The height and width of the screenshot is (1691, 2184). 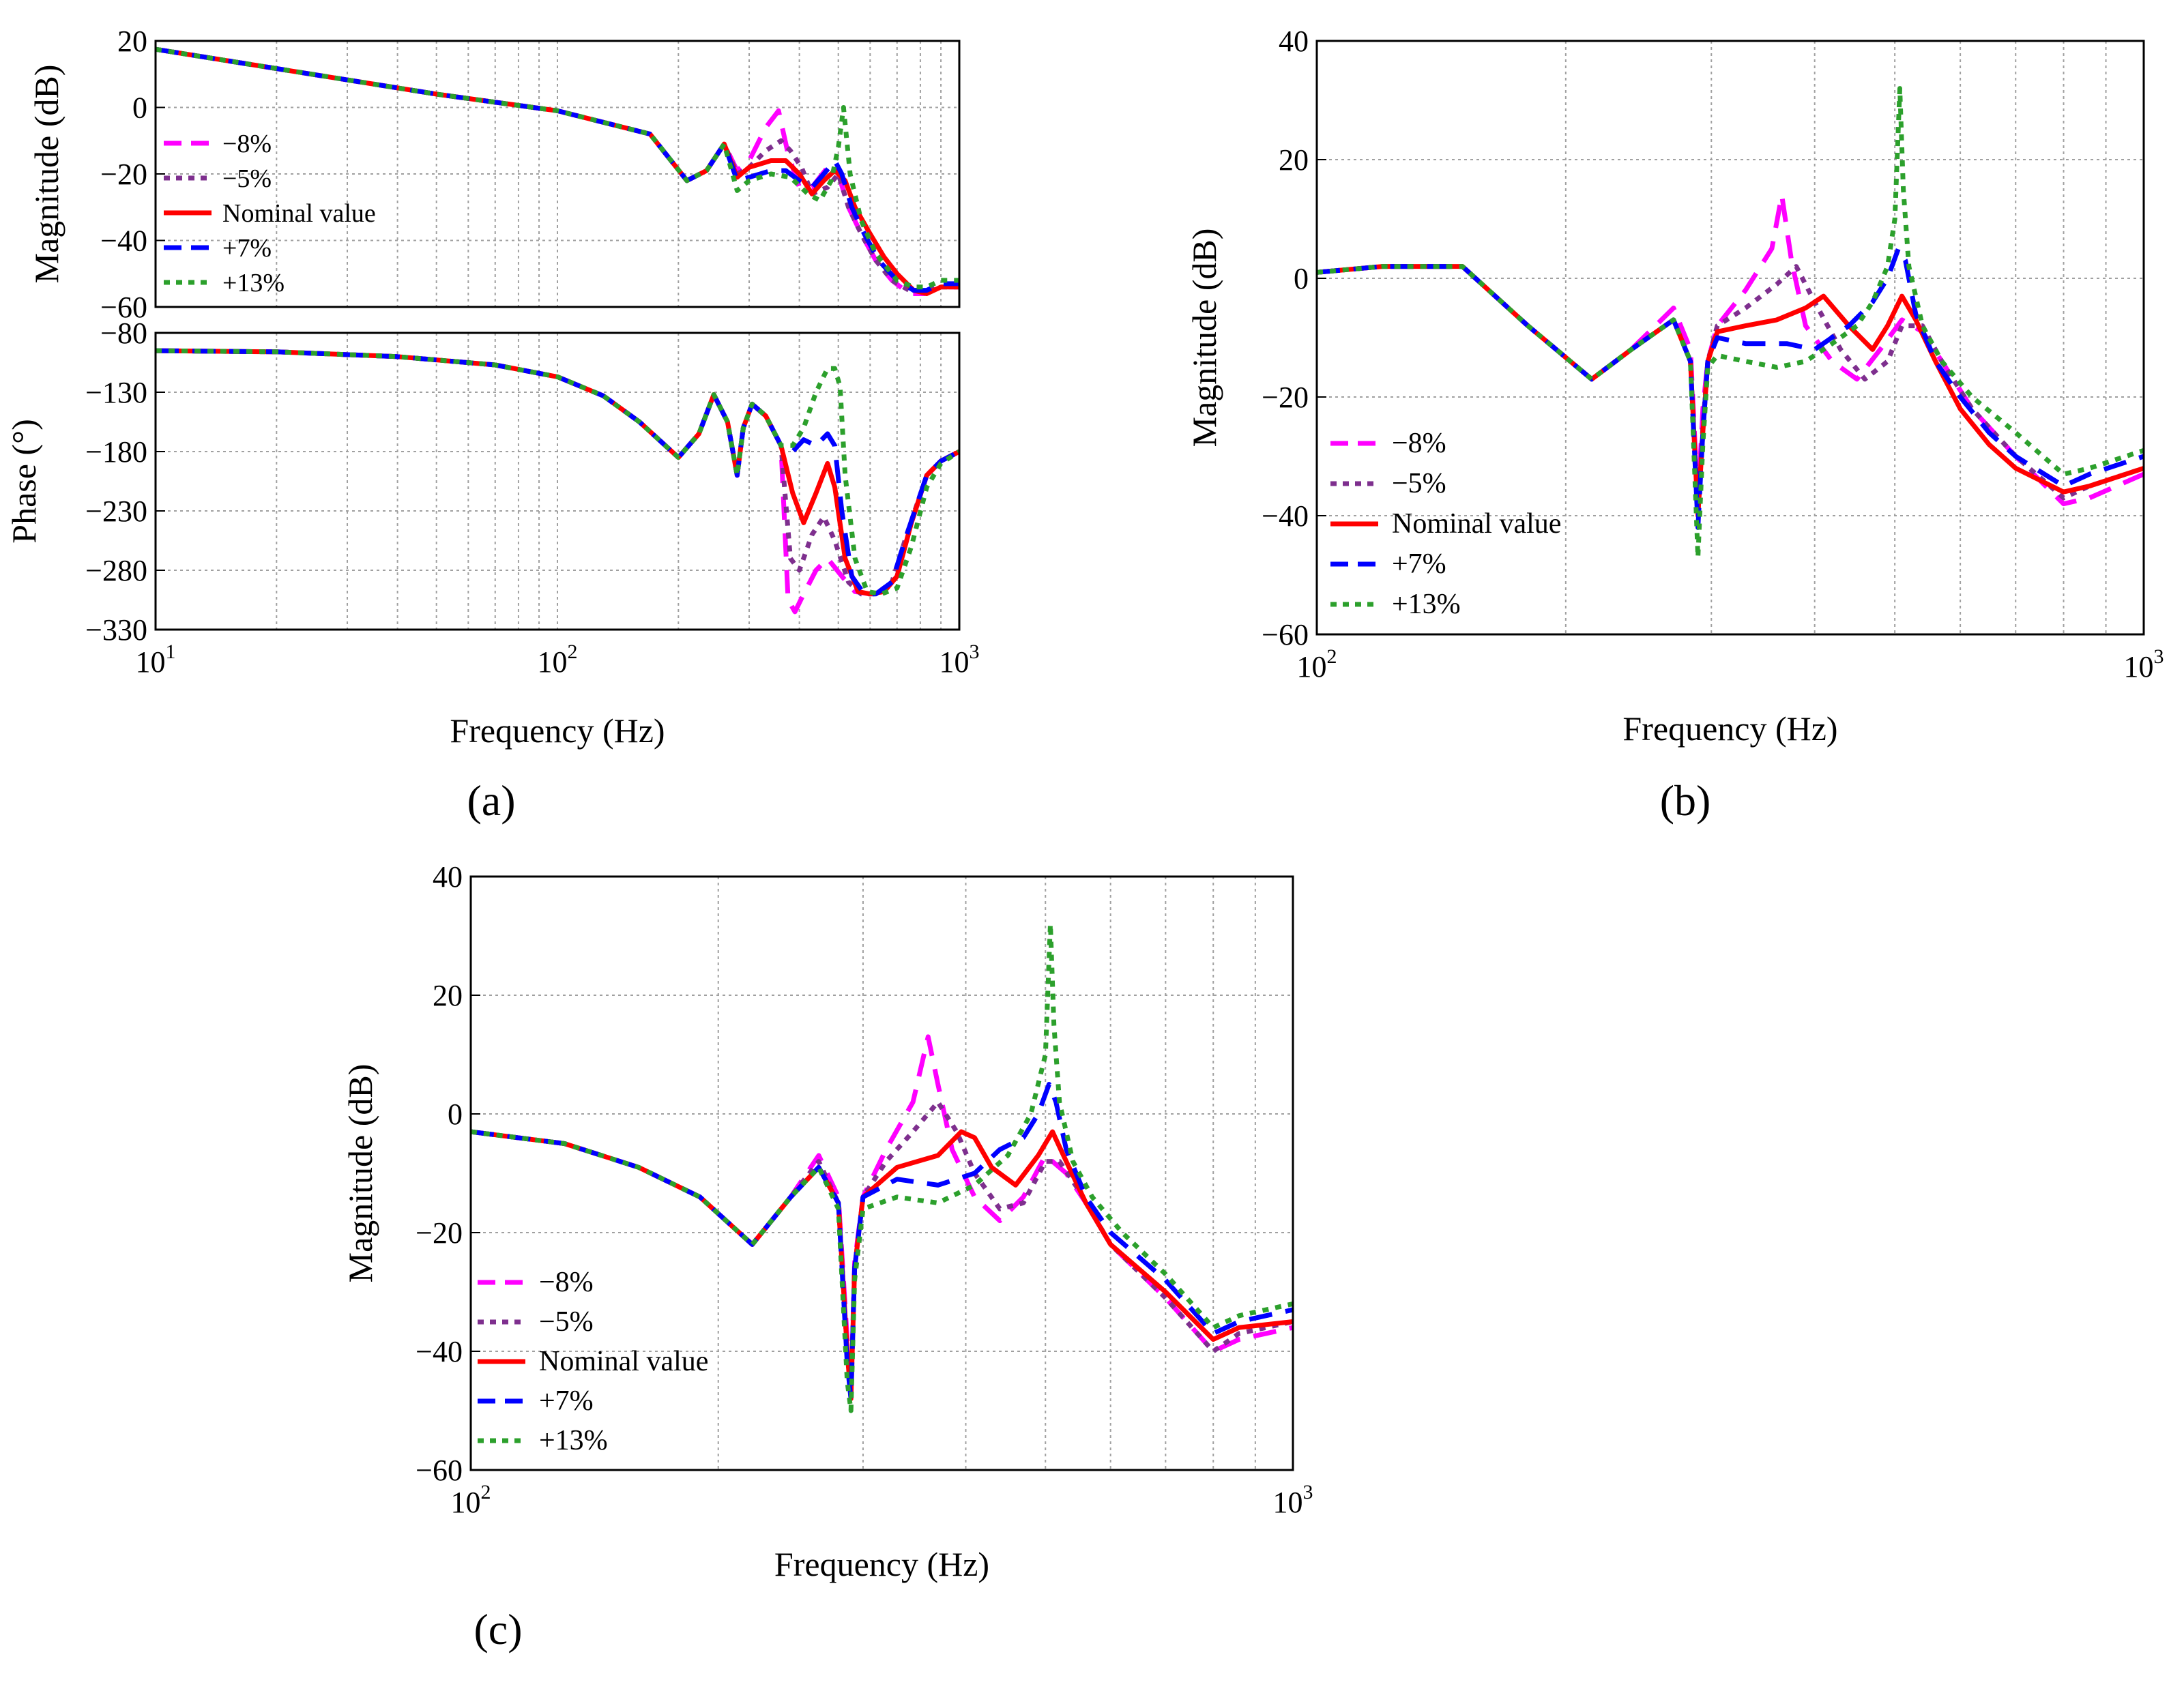 I want to click on y-tick-label: −330, so click(x=116, y=630).